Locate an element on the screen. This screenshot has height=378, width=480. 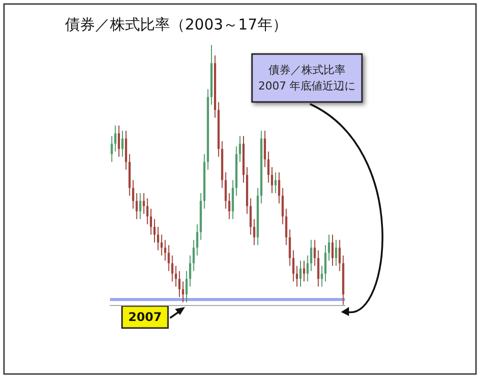
annotation: 債券／株式比率 2007 年底値近辺に is located at coordinates (307, 78).